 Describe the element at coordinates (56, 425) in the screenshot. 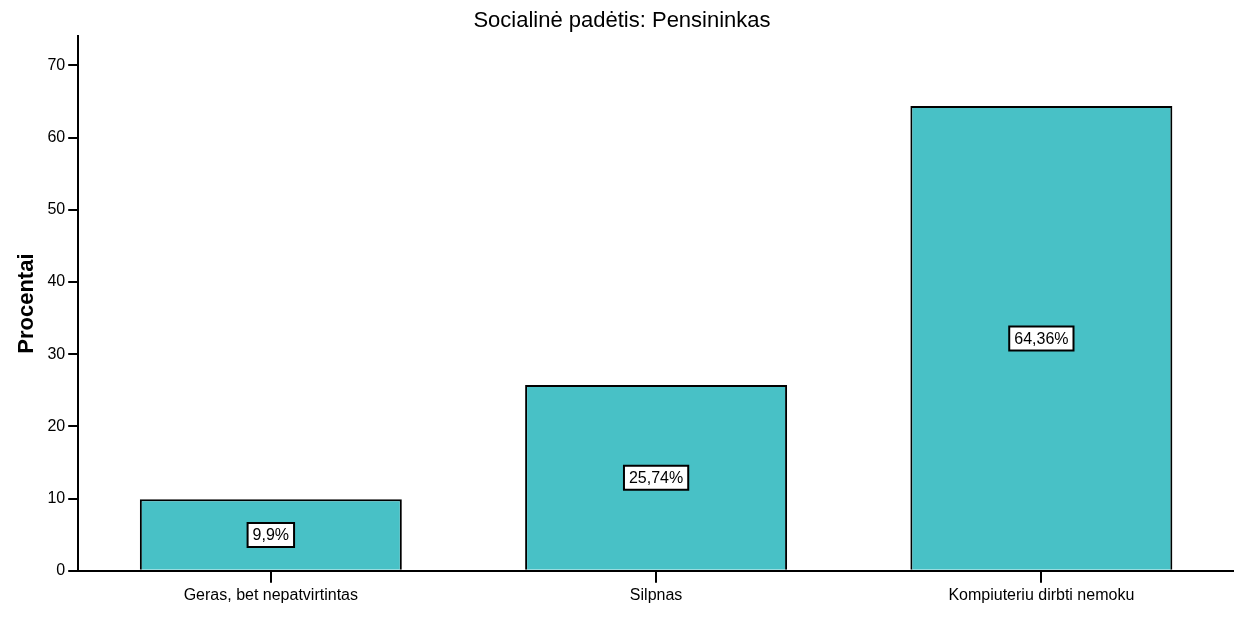

I see `y-tick-label: 20` at that location.